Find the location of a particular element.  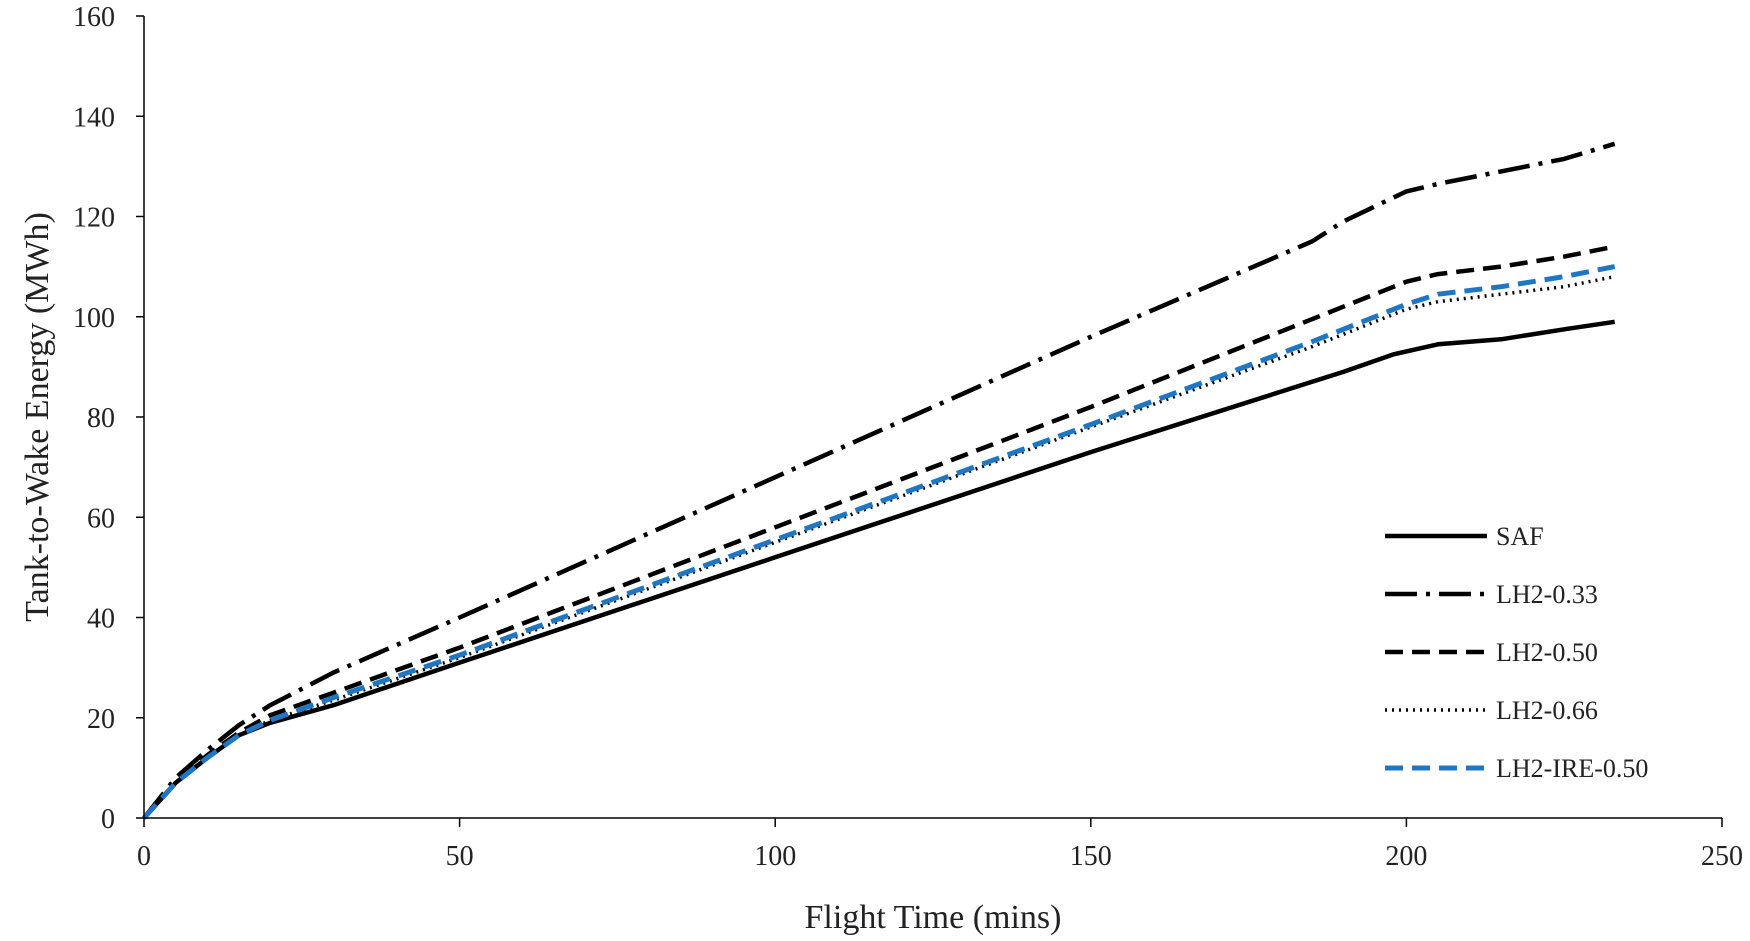

x-tick-label: 200 is located at coordinates (1406, 856).